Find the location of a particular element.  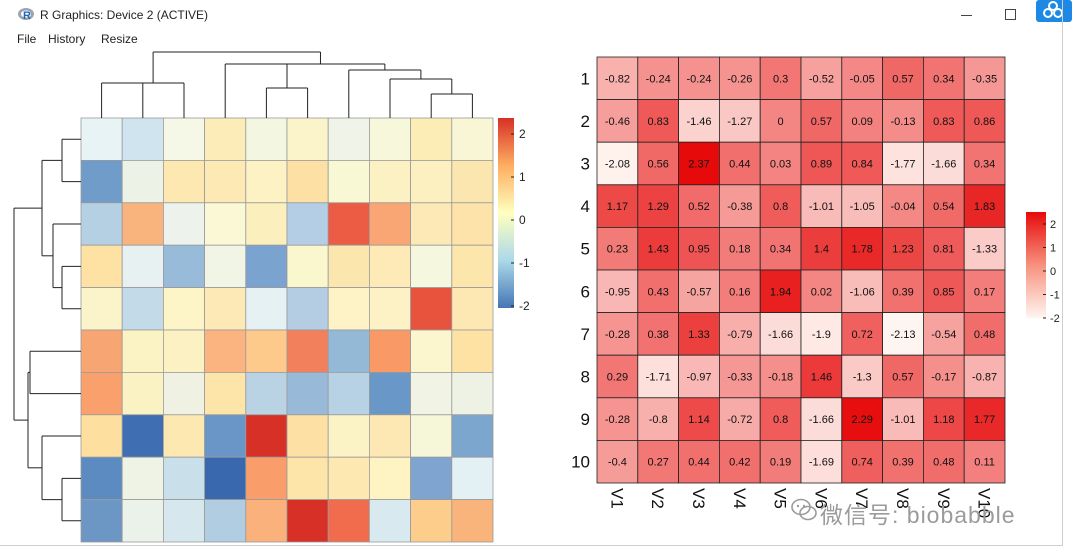

cell-value-label: -0.33 is located at coordinates (739, 378).